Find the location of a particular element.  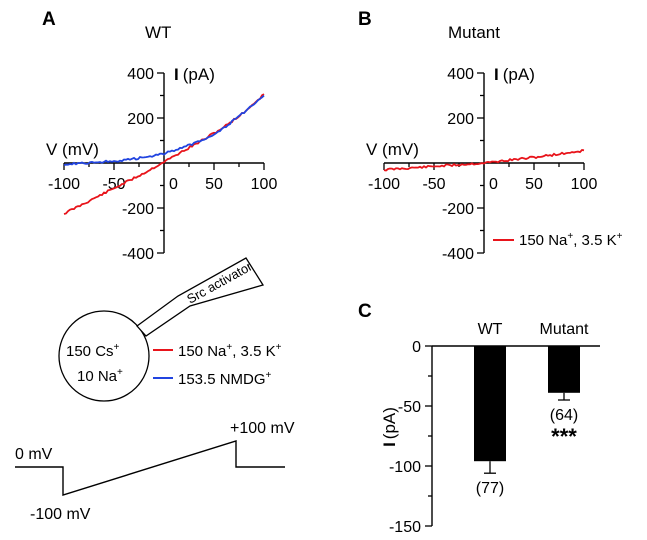

panel-a-x-tick-label: -100 is located at coordinates (64, 184).